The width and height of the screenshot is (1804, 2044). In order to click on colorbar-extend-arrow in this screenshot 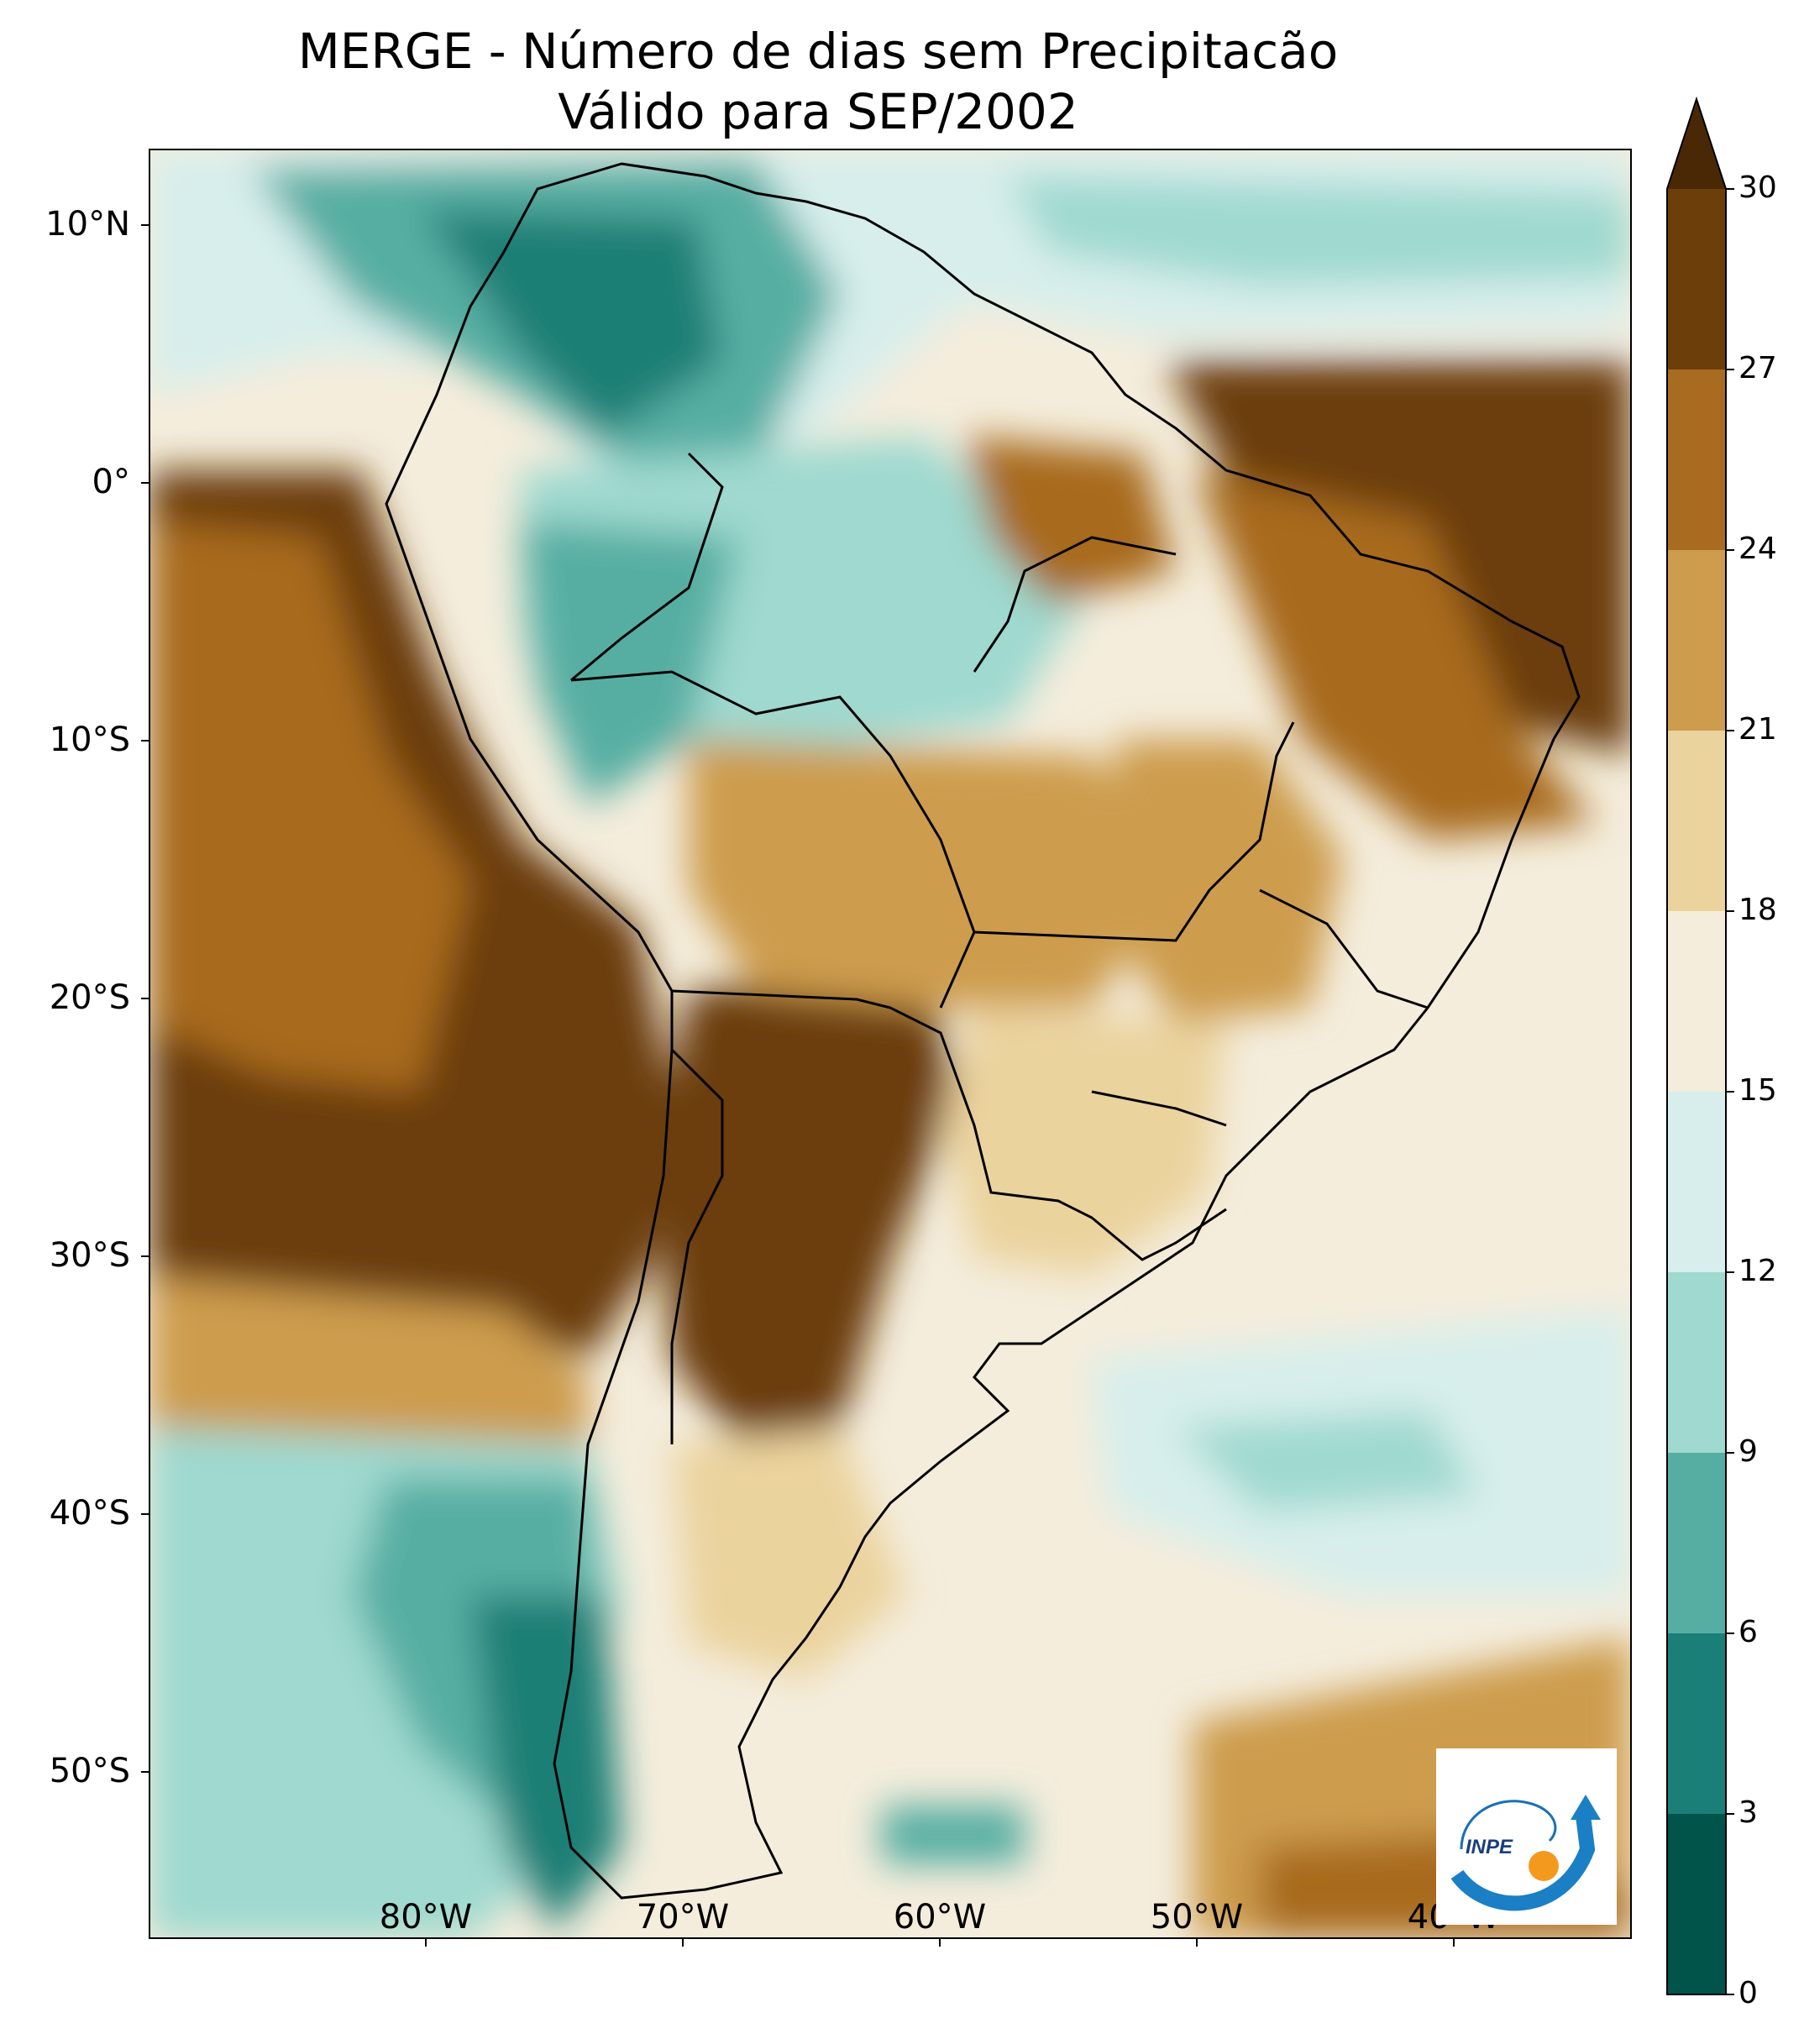, I will do `click(1696, 144)`.